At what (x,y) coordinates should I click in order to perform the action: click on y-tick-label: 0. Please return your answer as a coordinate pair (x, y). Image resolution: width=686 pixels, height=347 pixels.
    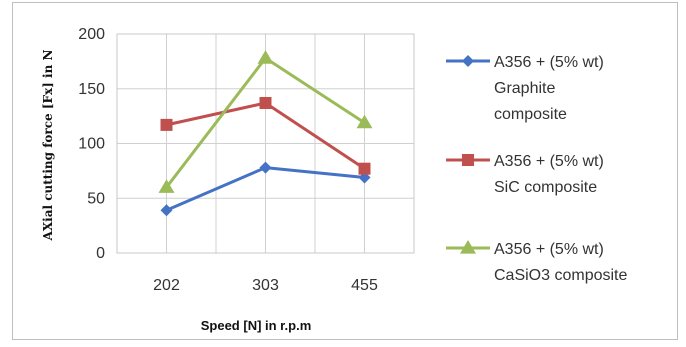
    Looking at the image, I should click on (100, 253).